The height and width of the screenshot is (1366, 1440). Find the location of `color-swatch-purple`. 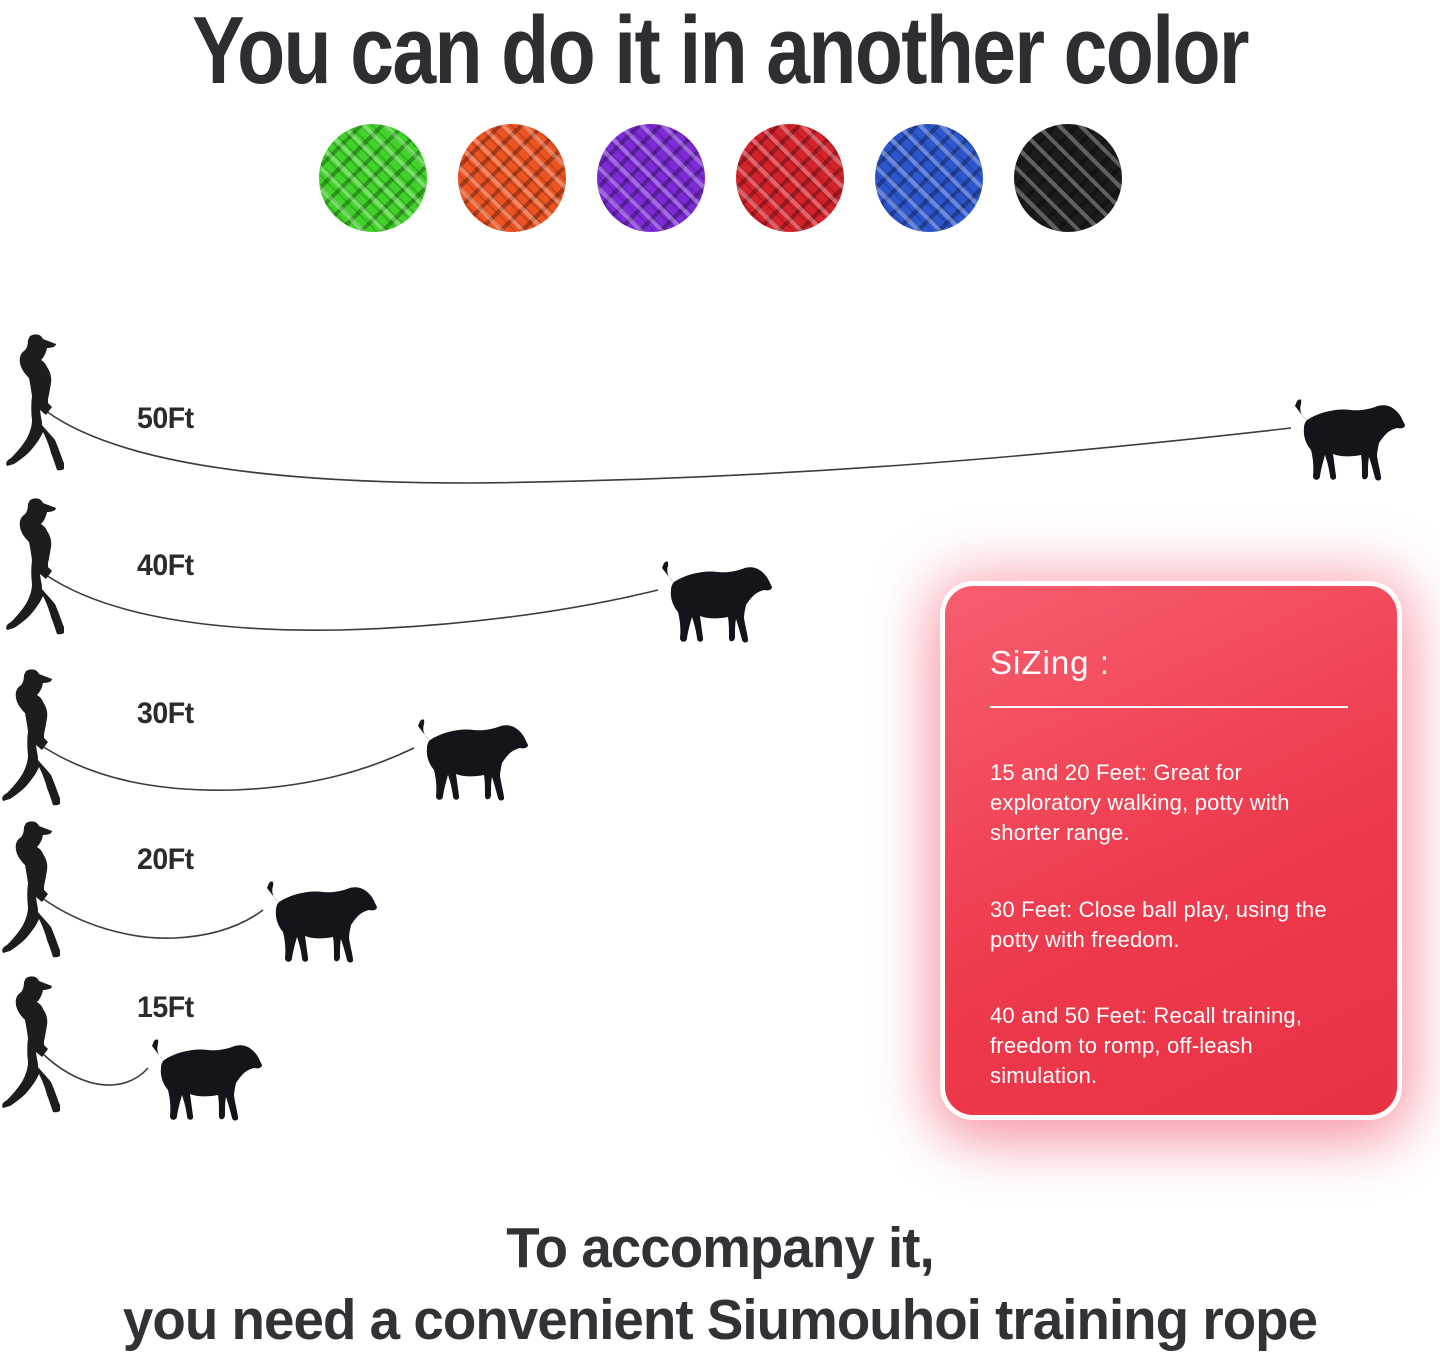

color-swatch-purple is located at coordinates (650, 178).